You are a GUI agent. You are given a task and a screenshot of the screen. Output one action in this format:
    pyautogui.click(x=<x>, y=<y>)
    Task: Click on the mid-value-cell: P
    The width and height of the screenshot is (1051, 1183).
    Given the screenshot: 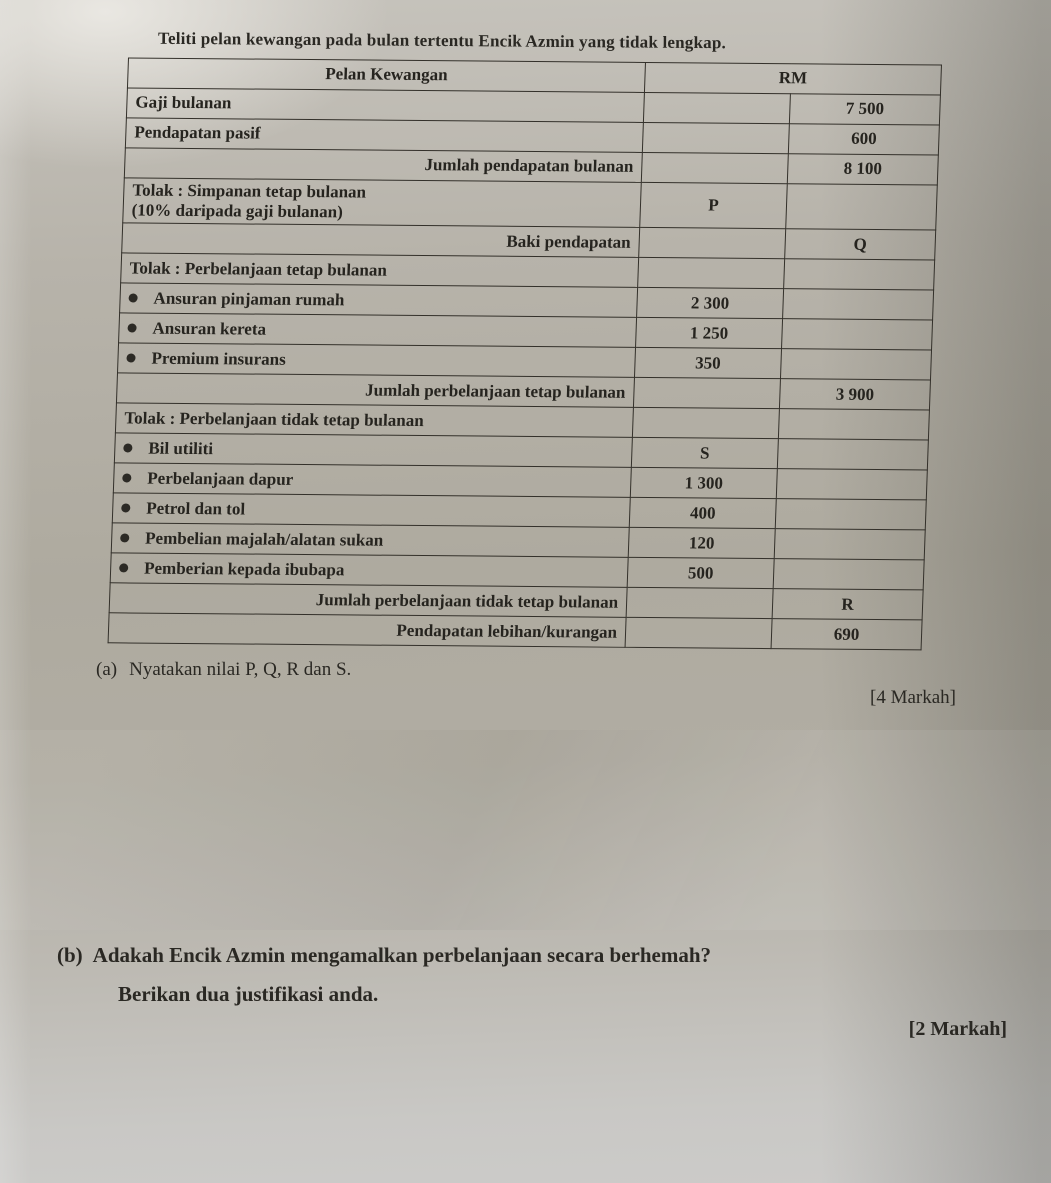 What is the action you would take?
    pyautogui.click(x=713, y=205)
    